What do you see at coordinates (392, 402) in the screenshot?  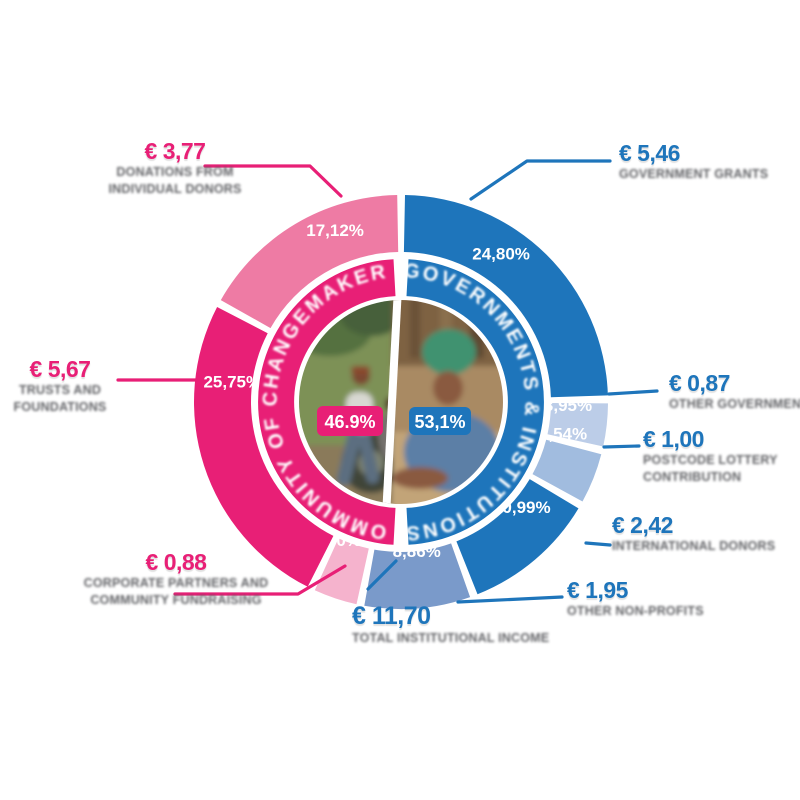 I see `photo-divider` at bounding box center [392, 402].